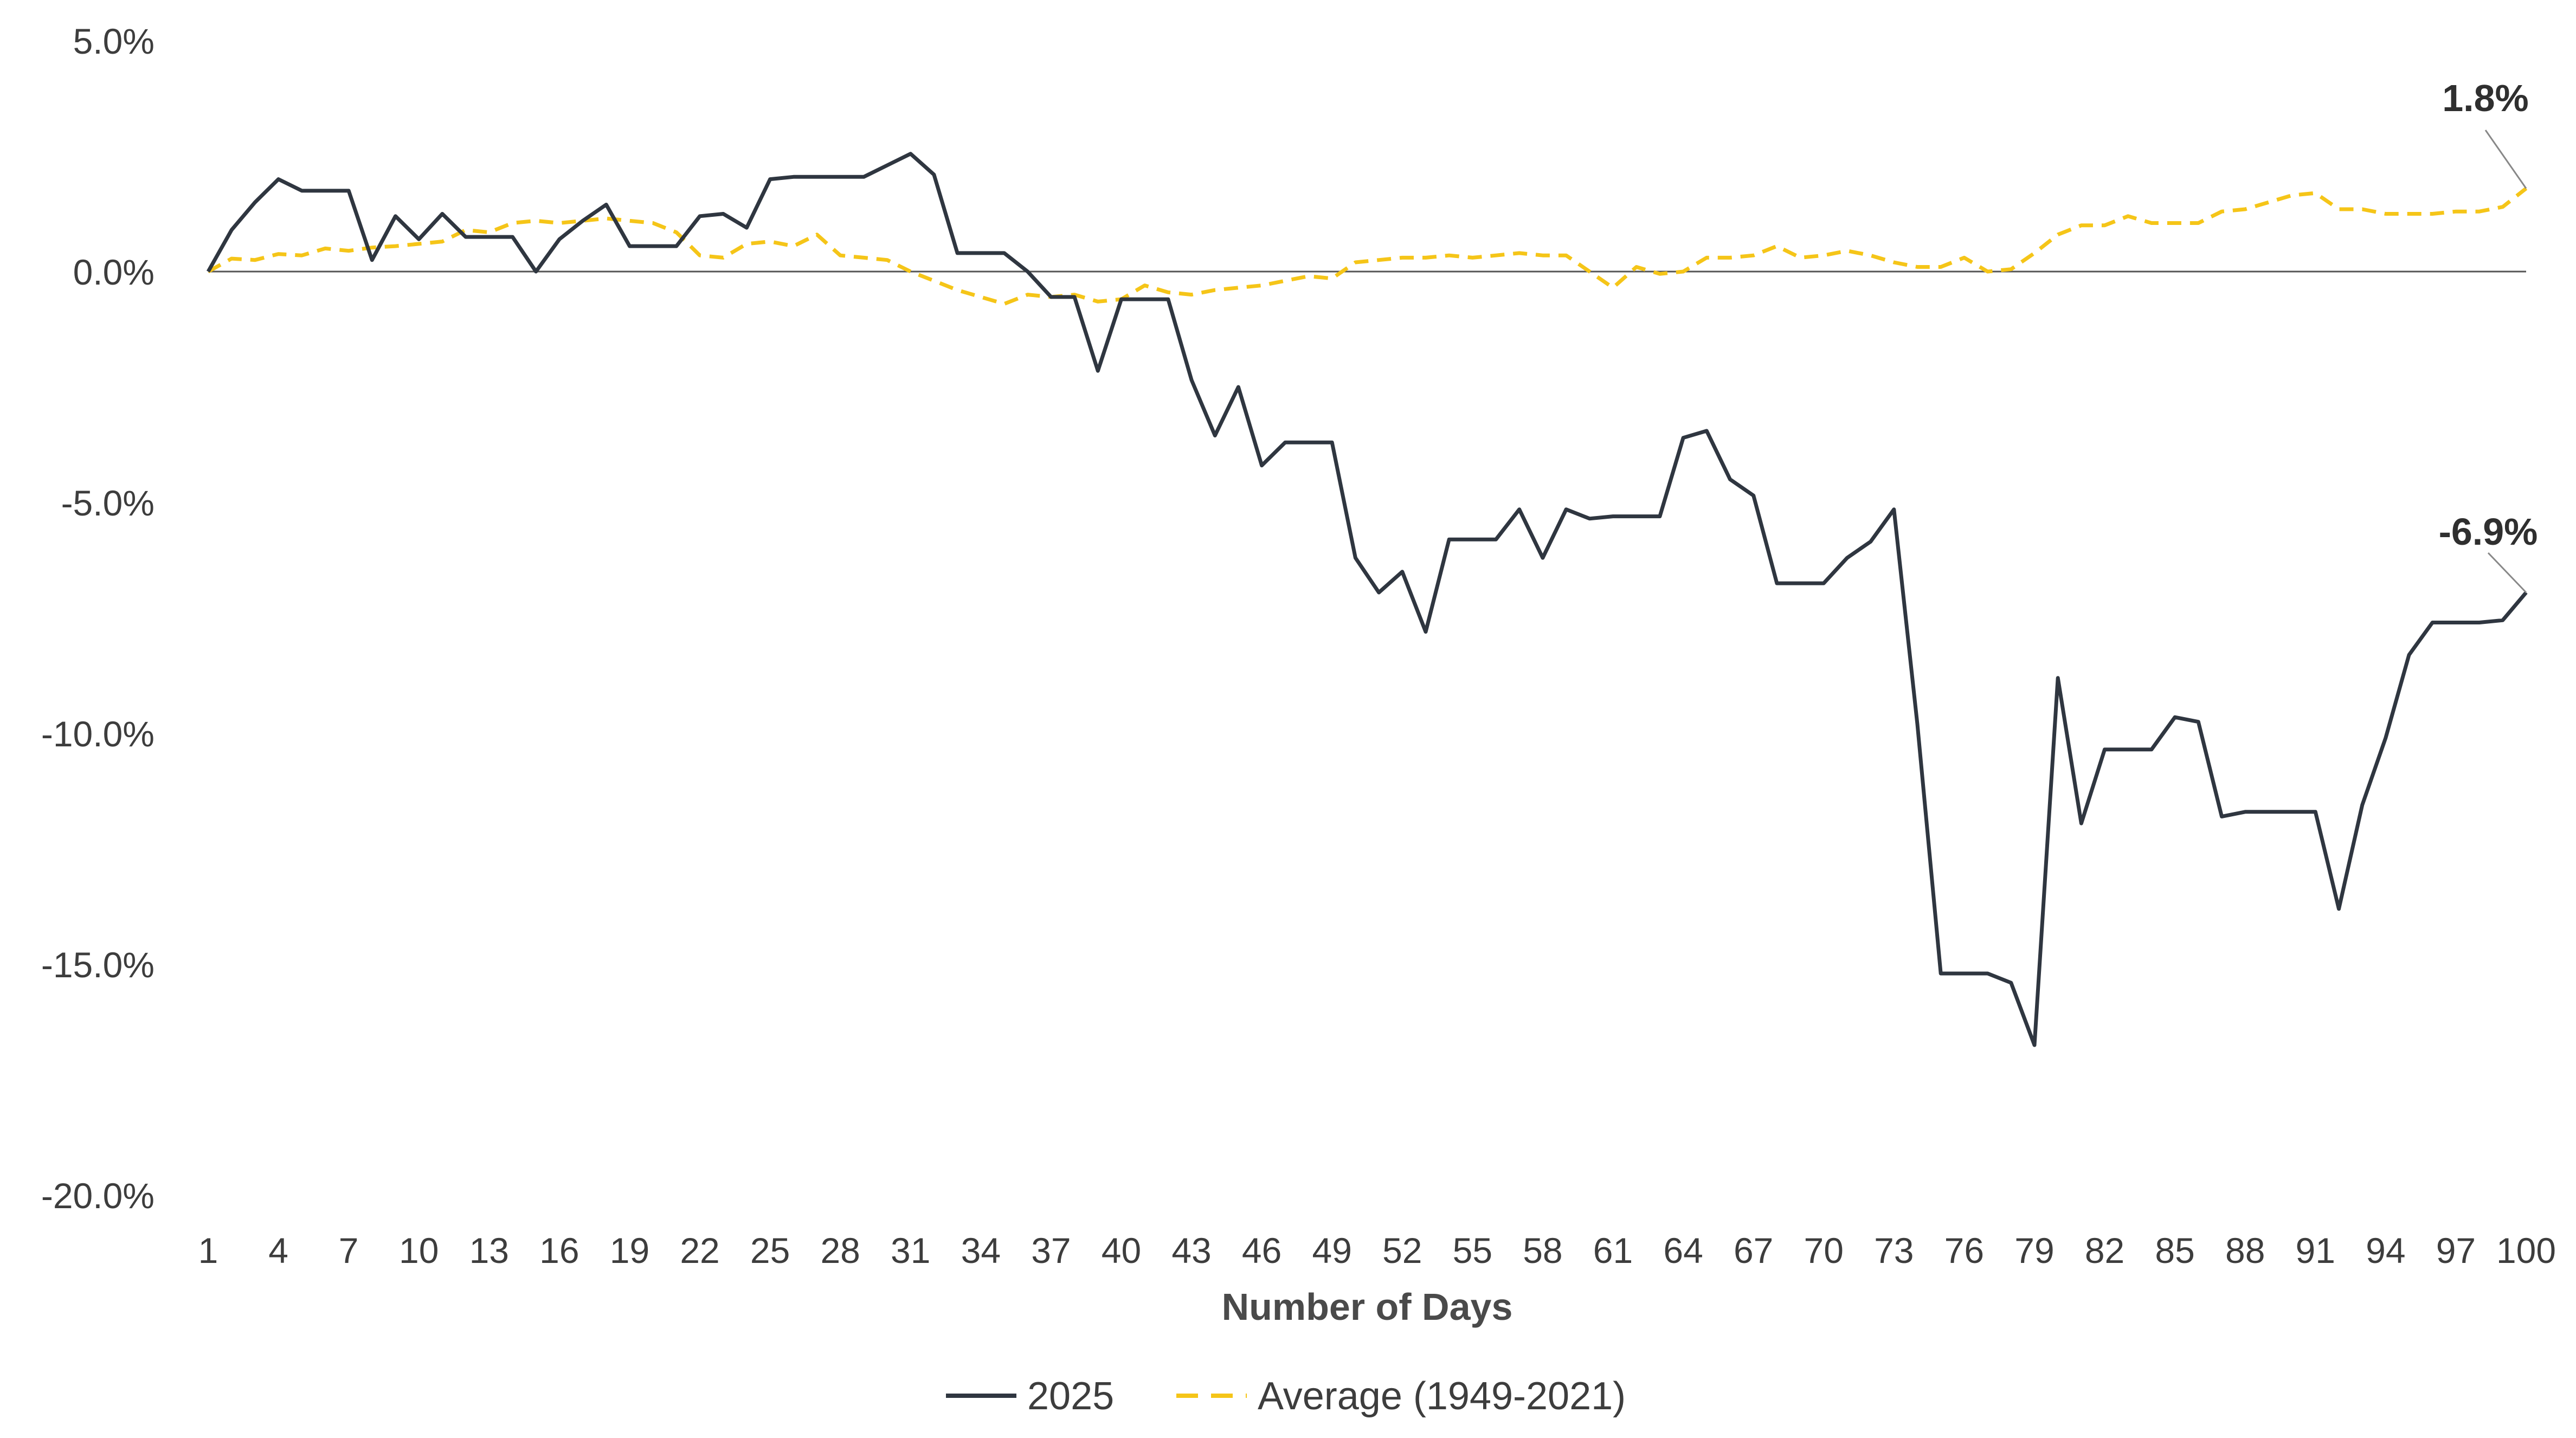  What do you see at coordinates (1964, 1250) in the screenshot?
I see `x-tick-label: 76` at bounding box center [1964, 1250].